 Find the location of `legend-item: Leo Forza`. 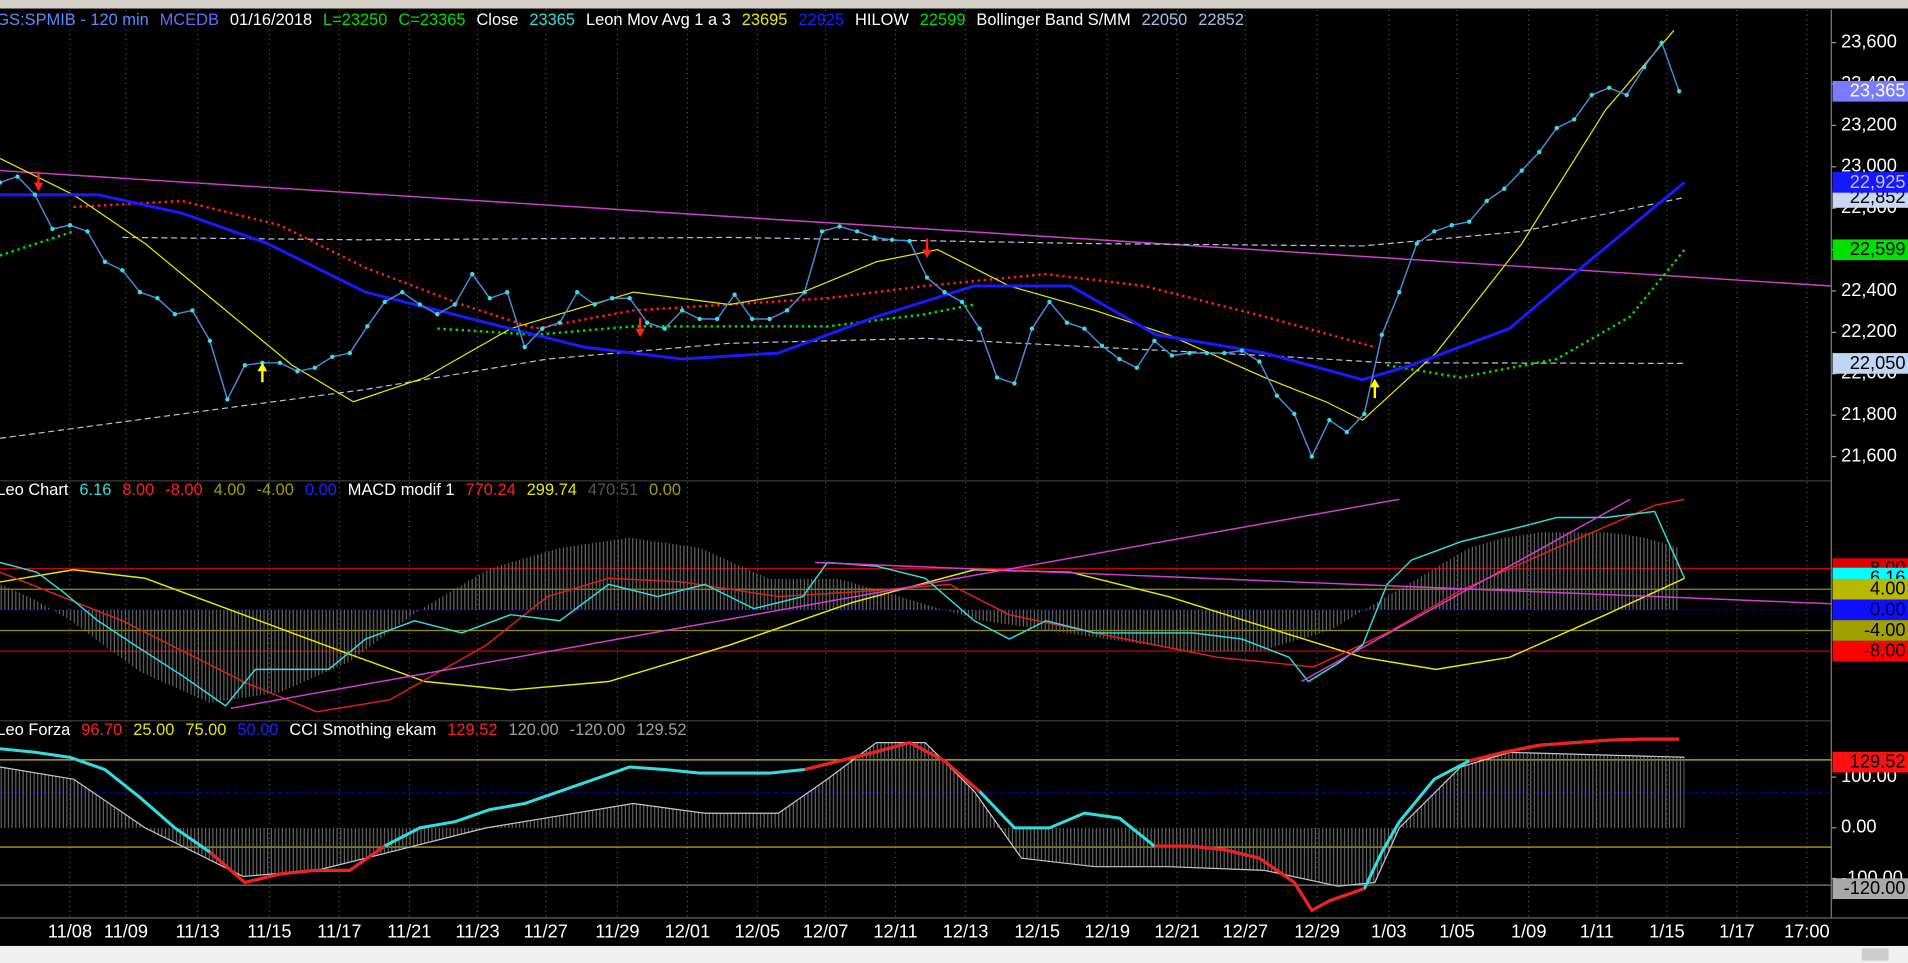

legend-item: Leo Forza is located at coordinates (35, 730).